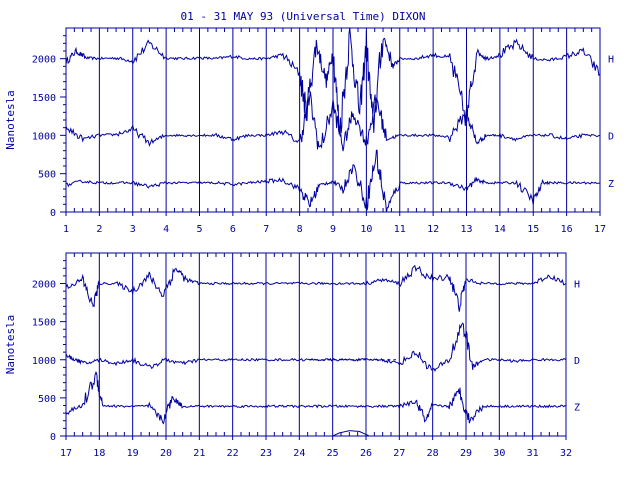  What do you see at coordinates (567, 229) in the screenshot?
I see `x-tick-label-16: 16` at bounding box center [567, 229].